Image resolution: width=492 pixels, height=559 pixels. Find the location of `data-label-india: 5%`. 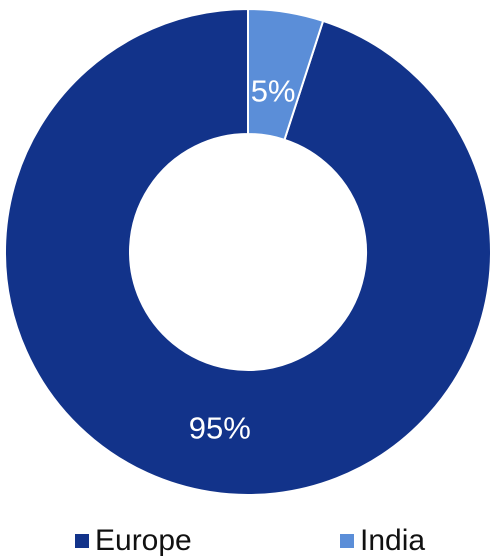

data-label-india: 5% is located at coordinates (273, 91).